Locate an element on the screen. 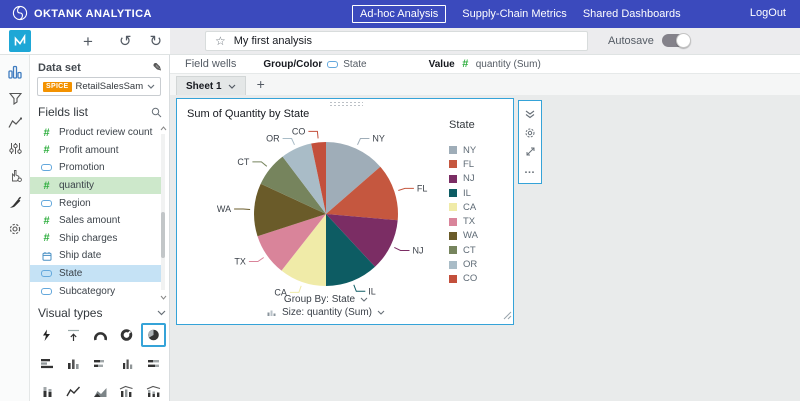 This screenshot has width=800, height=401. fields-scrollbar is located at coordinates (163, 212).